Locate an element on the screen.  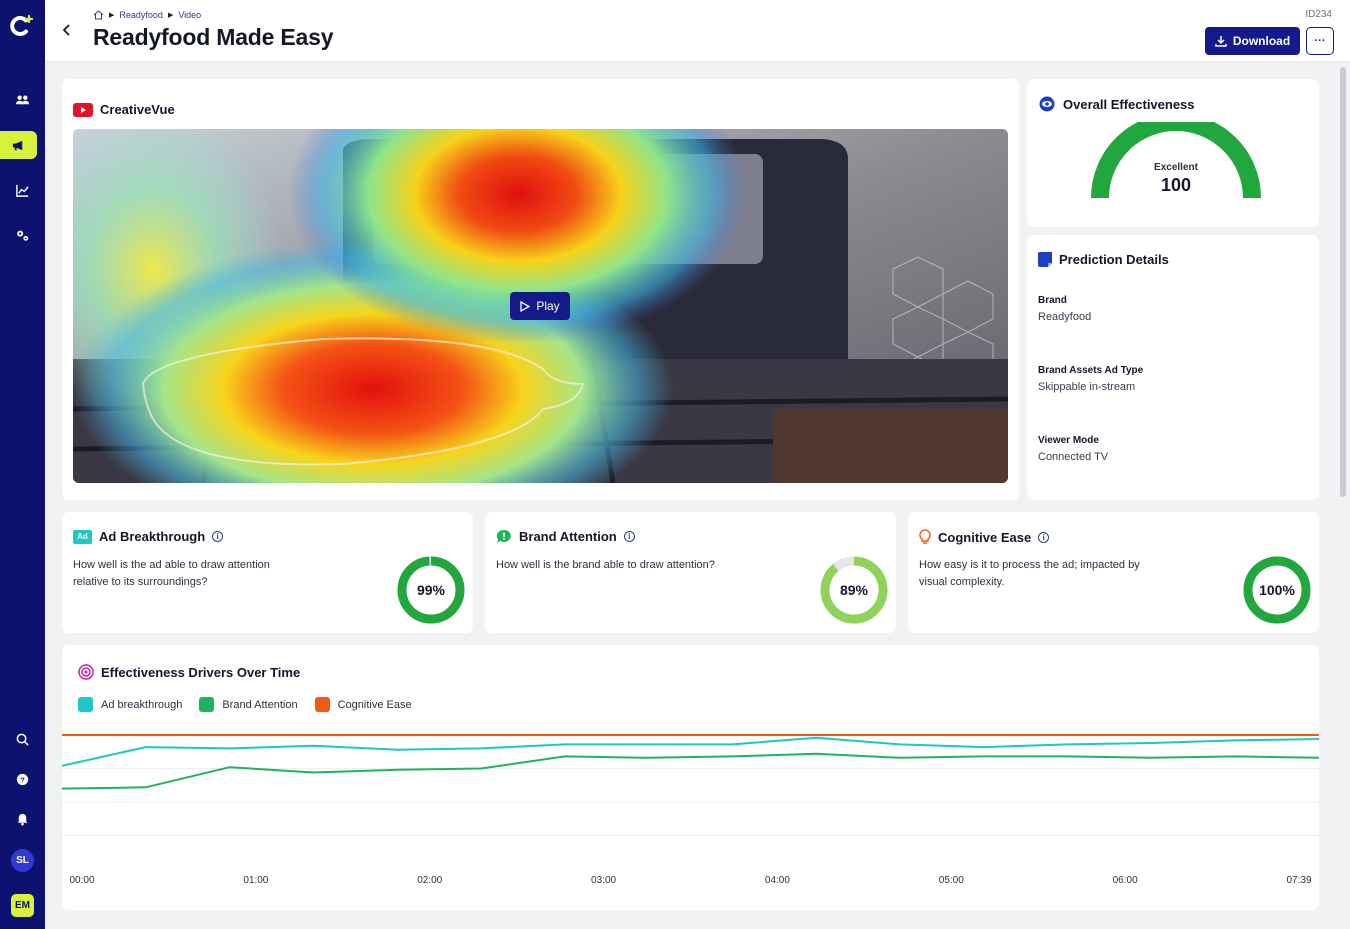
download-button: Download is located at coordinates (1252, 41).